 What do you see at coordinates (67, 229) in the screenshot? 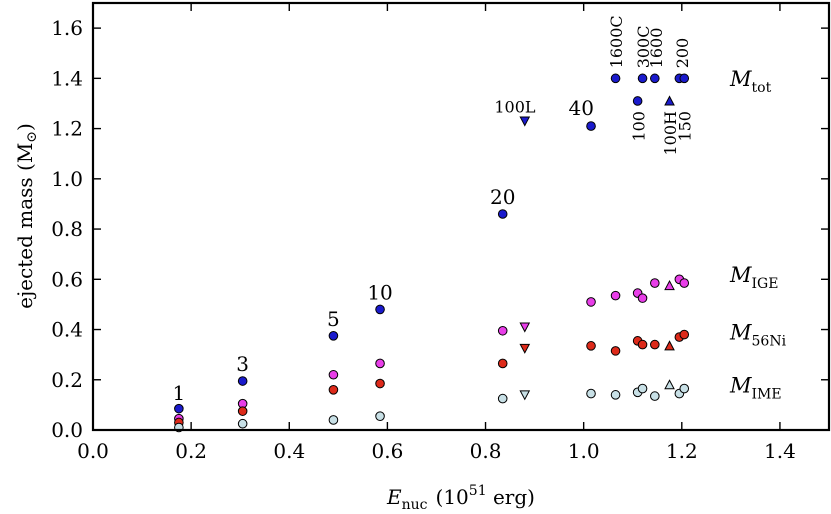
I see `y-tick-label: 0.8` at bounding box center [67, 229].